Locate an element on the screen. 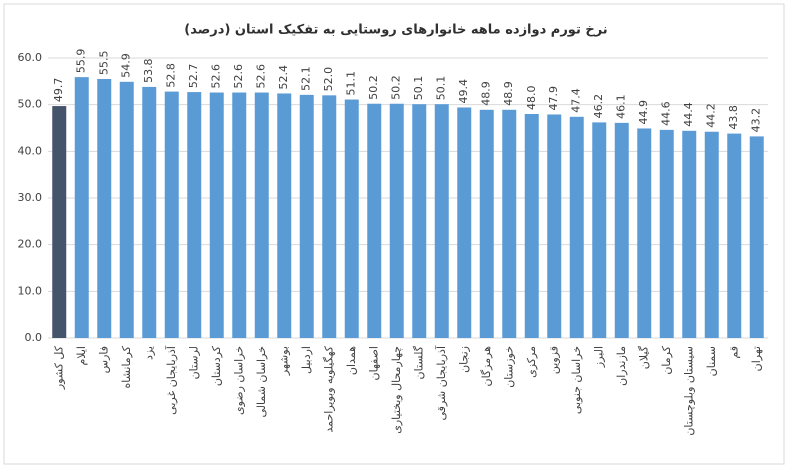 The height and width of the screenshot is (474, 792). x-tick-label: سیستان وبلوچستان is located at coordinates (688, 391).